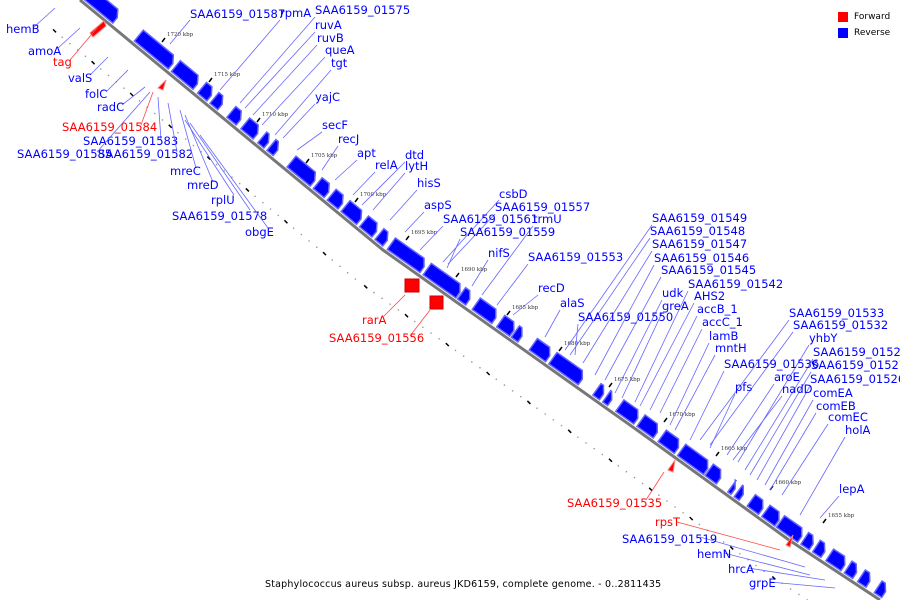 This screenshot has width=900, height=600. Describe the element at coordinates (96, 94) in the screenshot. I see `gene-label-folC: folC` at that location.